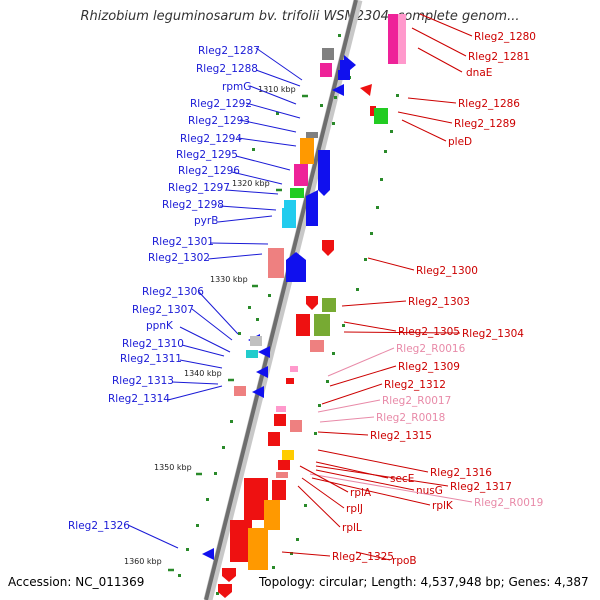 This screenshot has height=600, width=600. Describe the element at coordinates (401, 436) in the screenshot. I see `gene-label: Rleg2_1315` at that location.